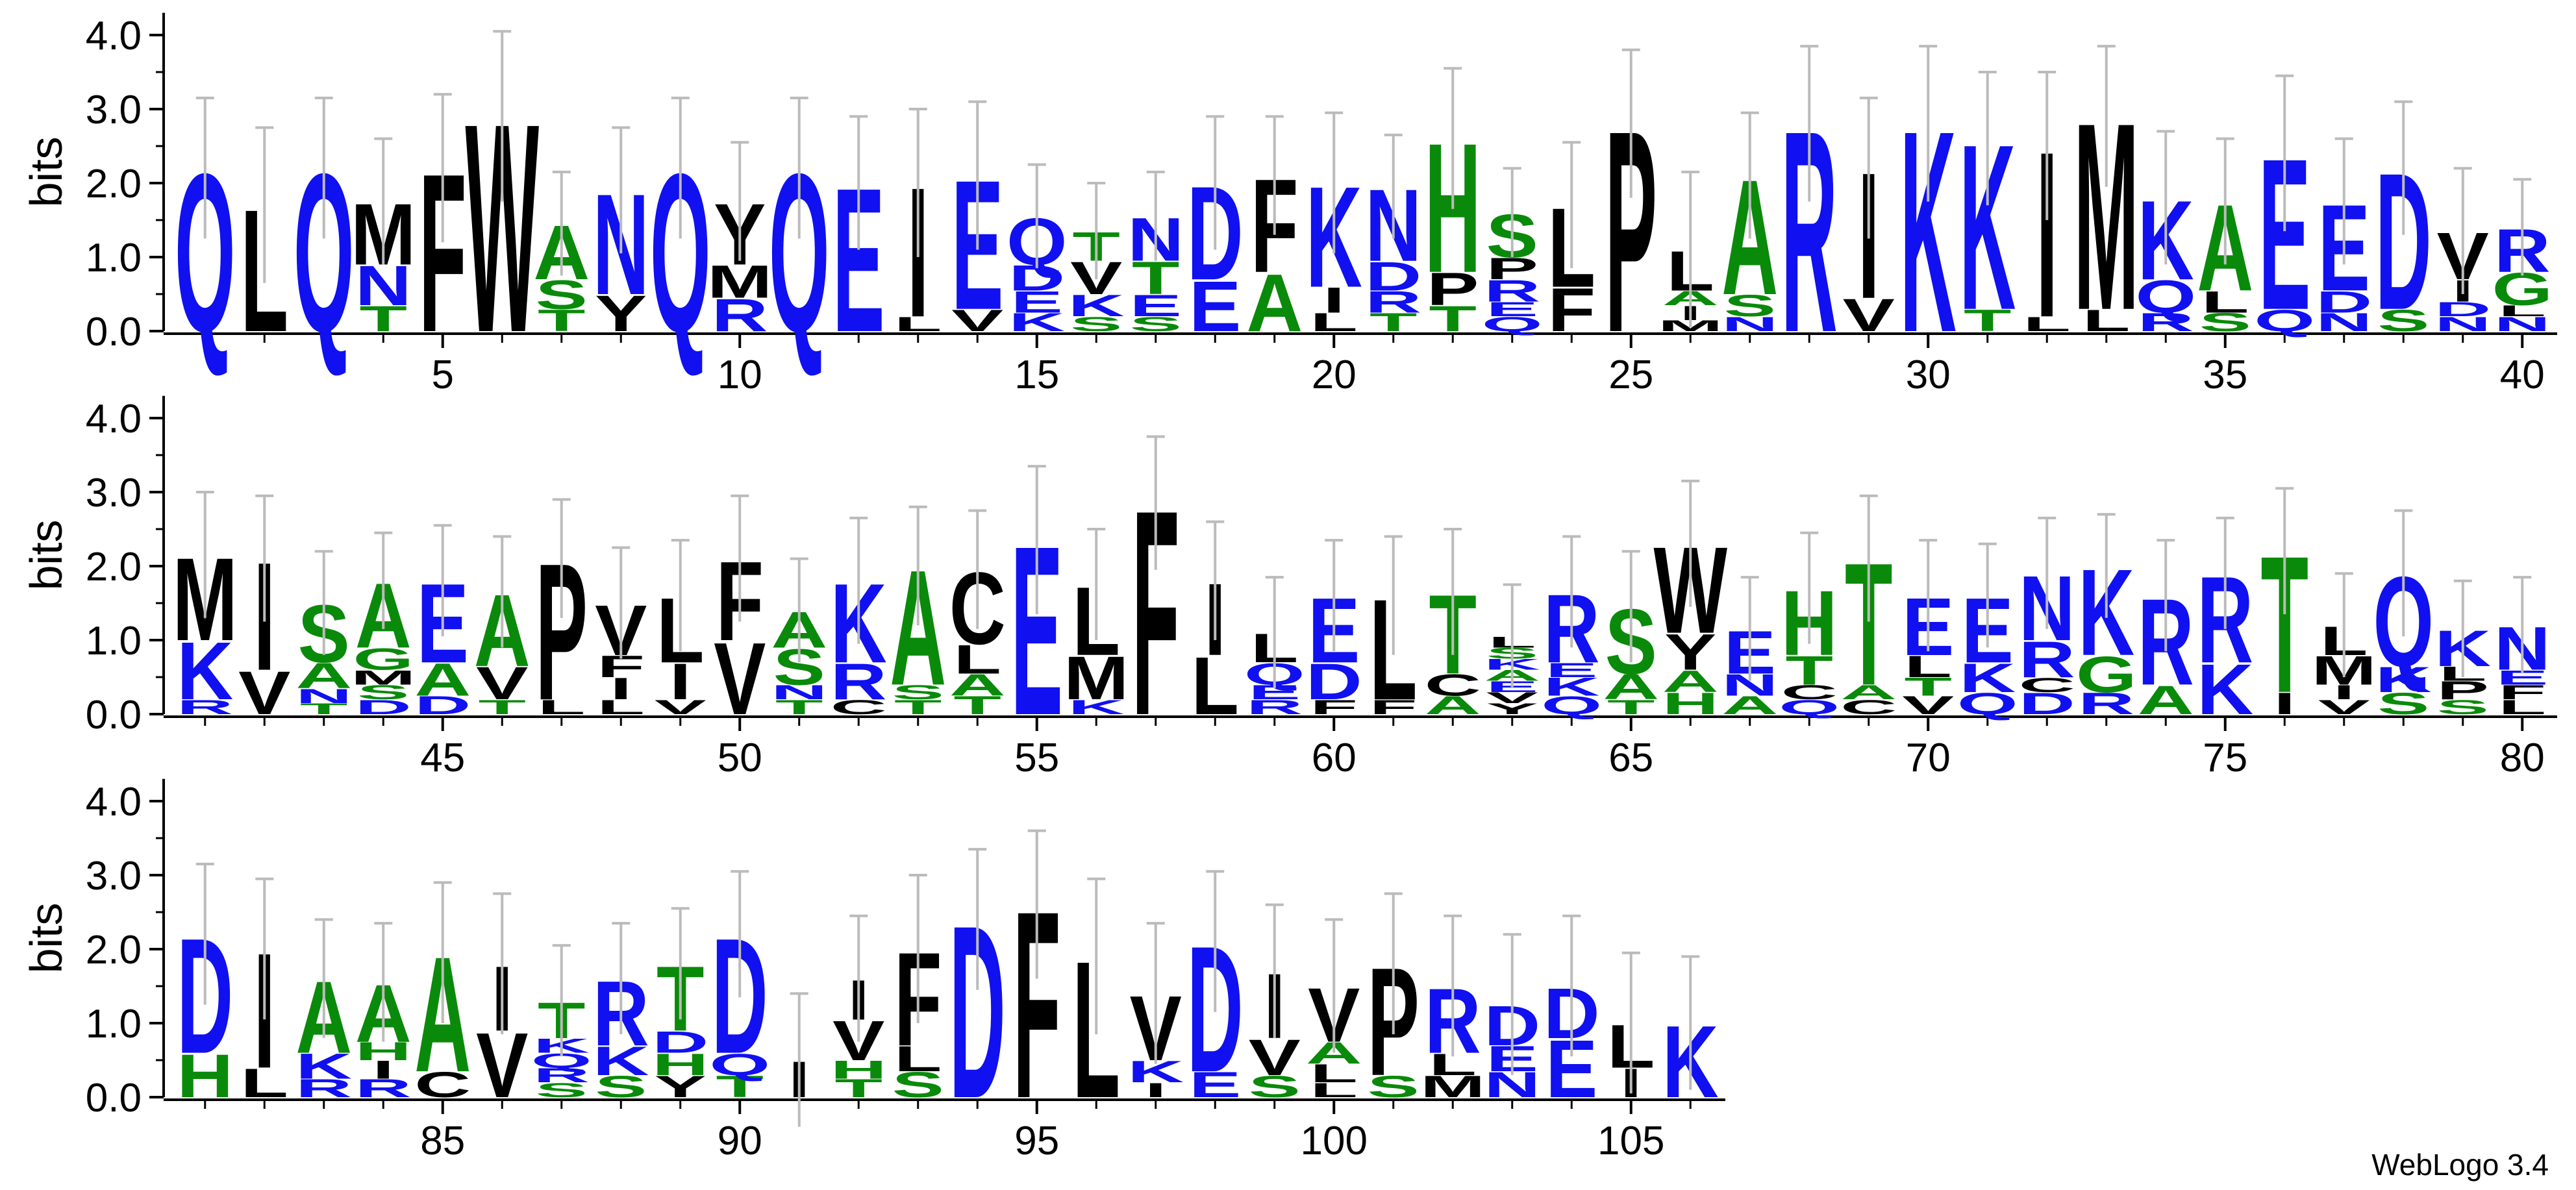 This screenshot has height=1190, width=2576. Describe the element at coordinates (114, 258) in the screenshot. I see `y-tick-label: 1.0` at that location.